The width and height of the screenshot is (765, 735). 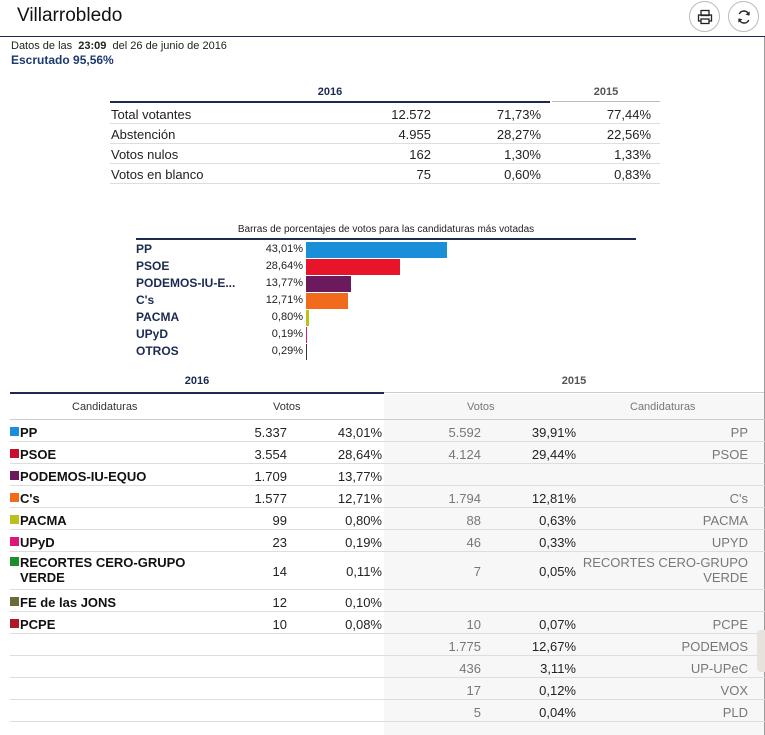 I want to click on pct-2015: 0,63%, so click(x=557, y=520).